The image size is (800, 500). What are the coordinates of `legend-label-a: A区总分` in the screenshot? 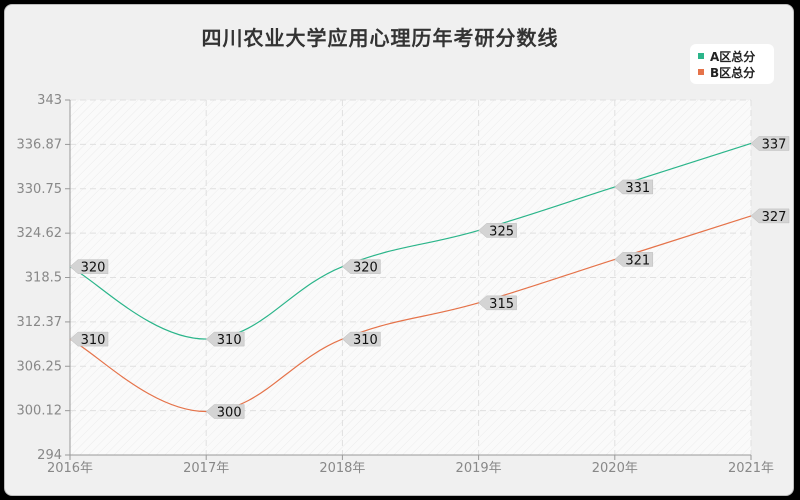 It's located at (733, 56).